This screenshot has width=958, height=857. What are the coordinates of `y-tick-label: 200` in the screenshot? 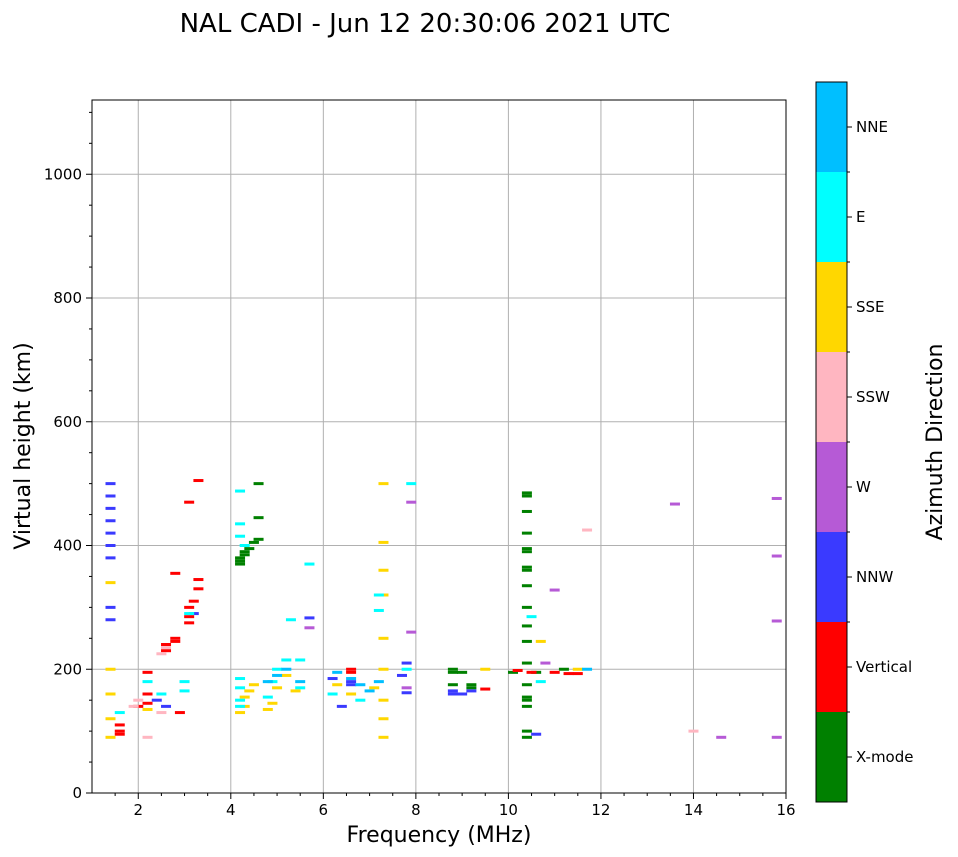 It's located at (67, 669).